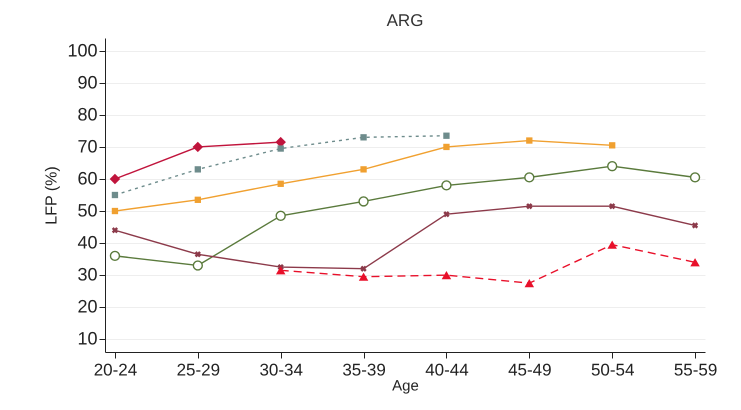 The height and width of the screenshot is (410, 741). Describe the element at coordinates (87, 338) in the screenshot. I see `y-tick-label: 10` at that location.